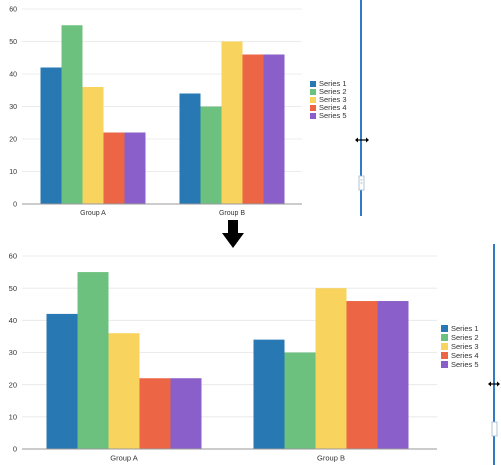  What do you see at coordinates (494, 429) in the screenshot?
I see `splitter-grip` at bounding box center [494, 429].